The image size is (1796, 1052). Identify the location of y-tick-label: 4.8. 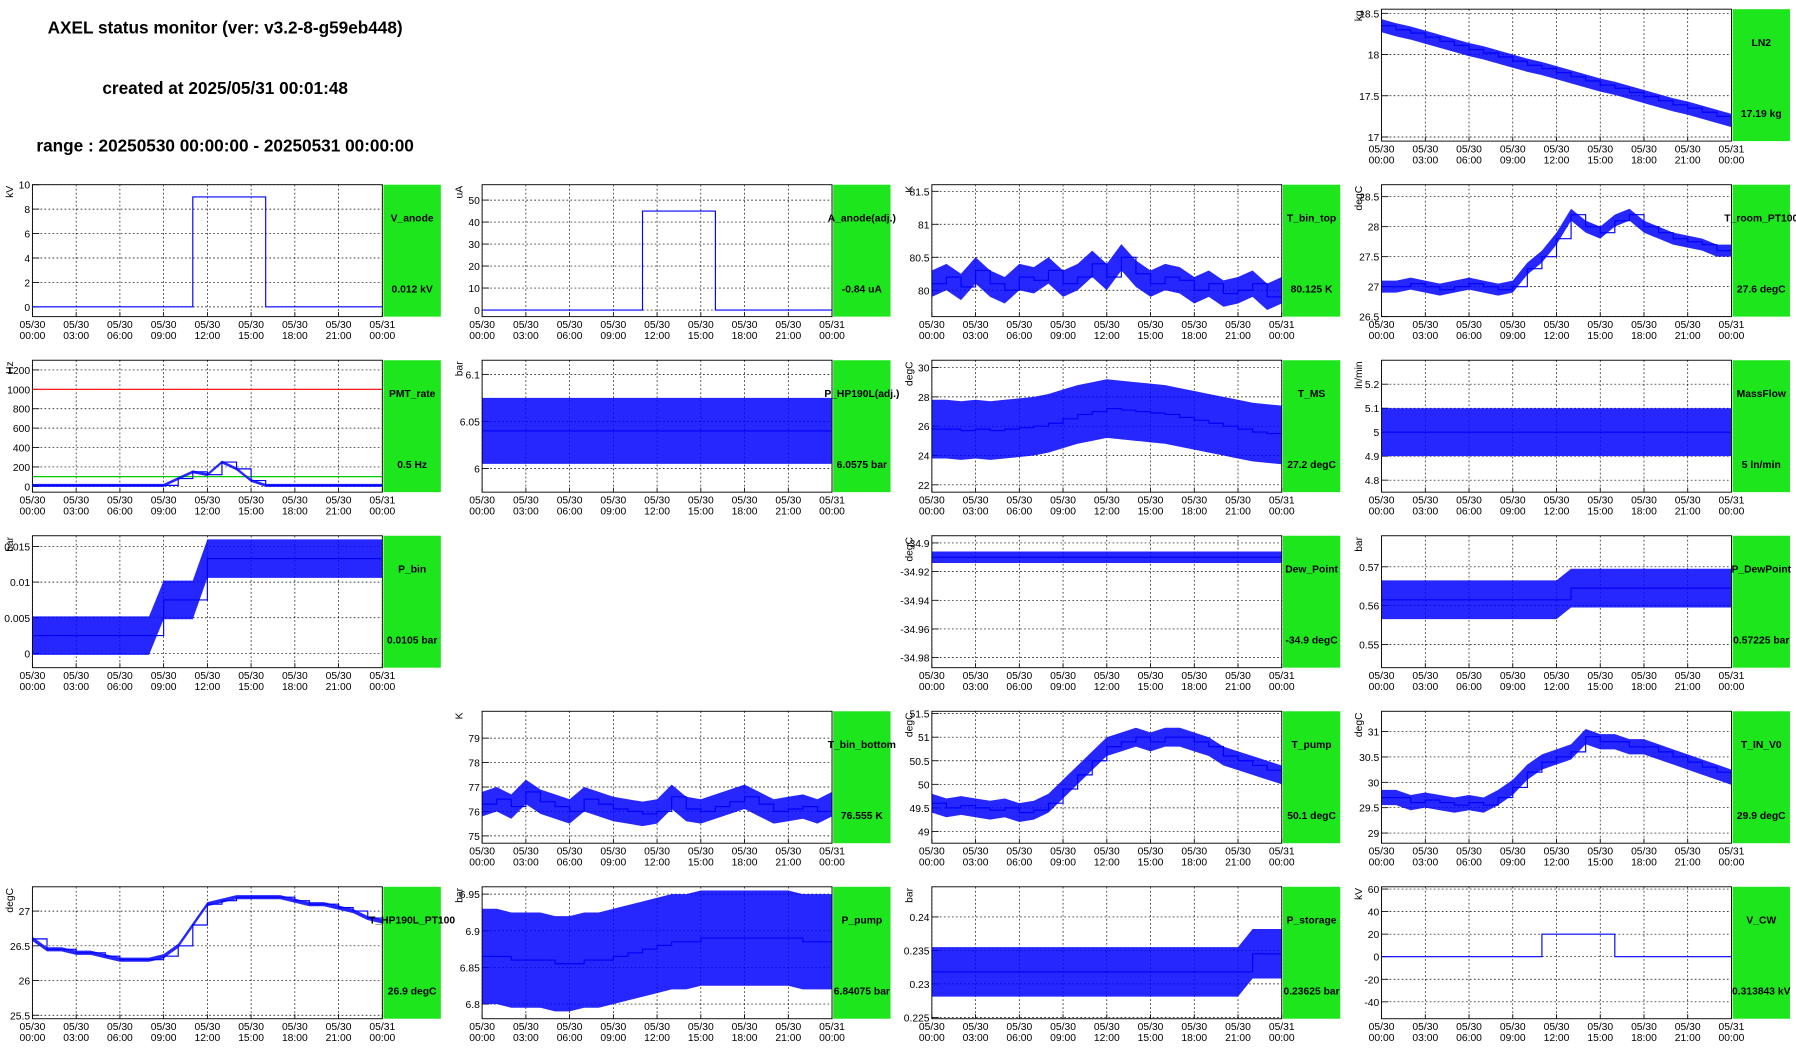
(1372, 481).